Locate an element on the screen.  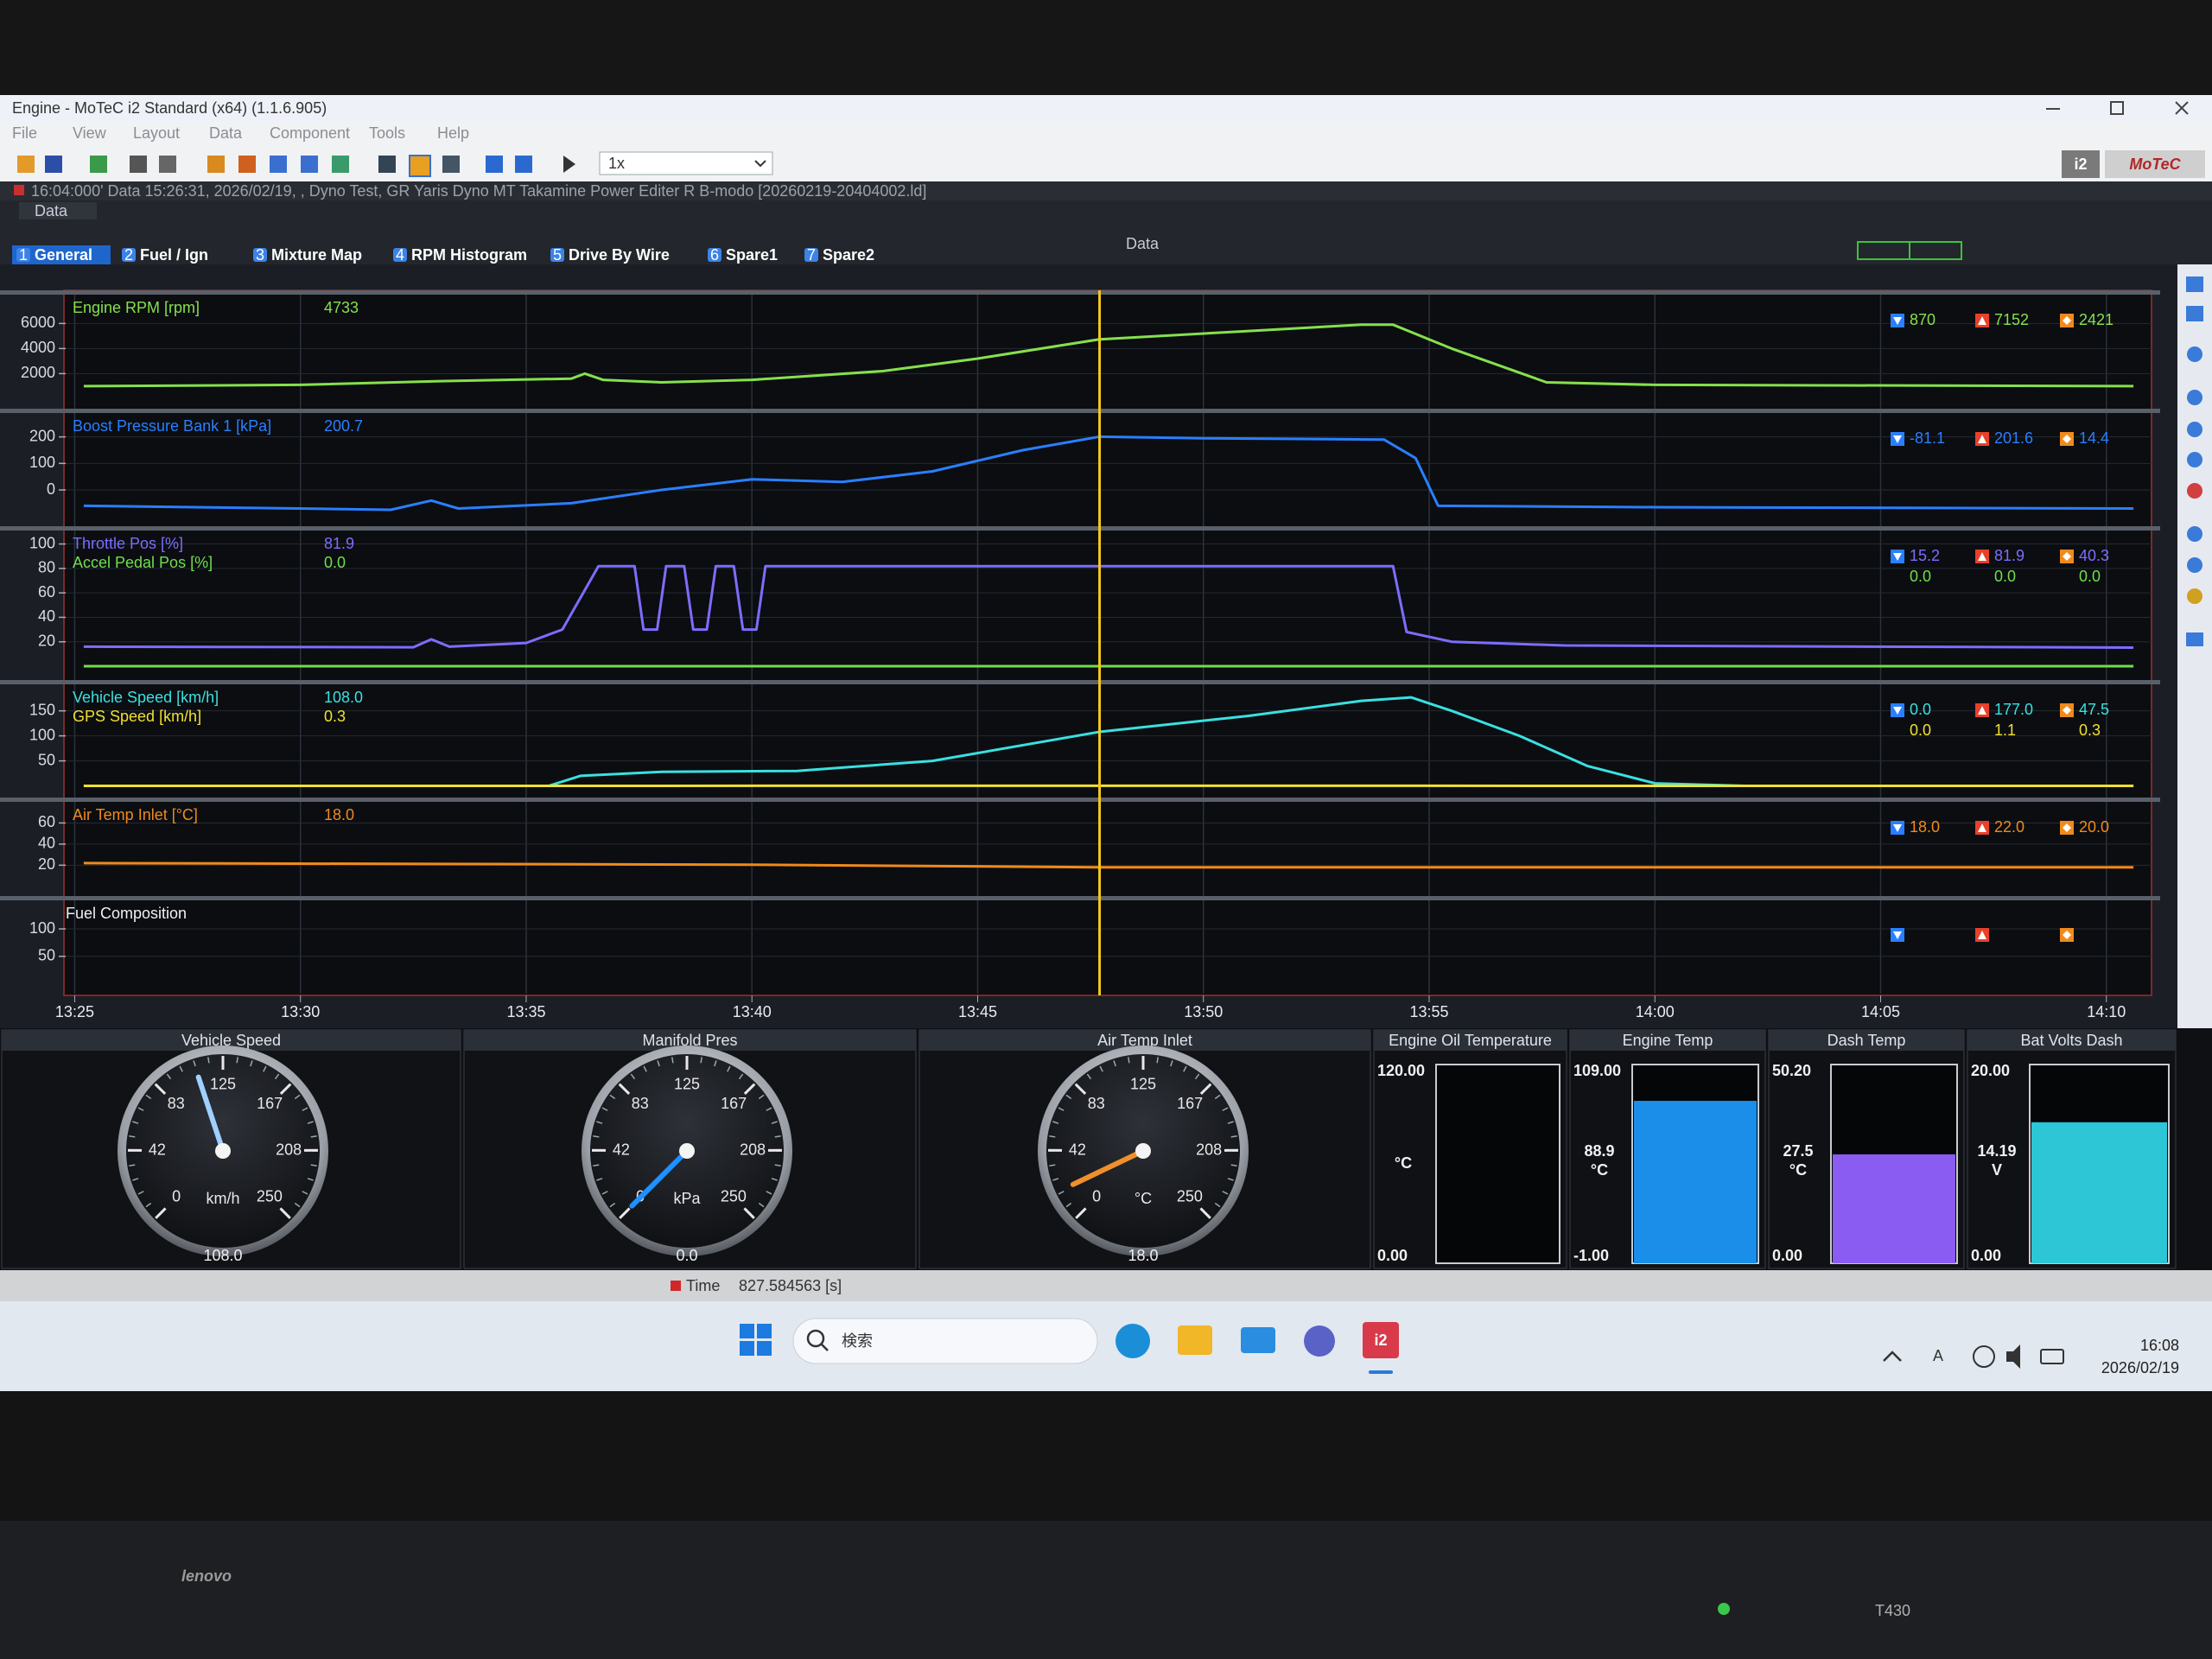
window-controls is located at coordinates (2117, 108).